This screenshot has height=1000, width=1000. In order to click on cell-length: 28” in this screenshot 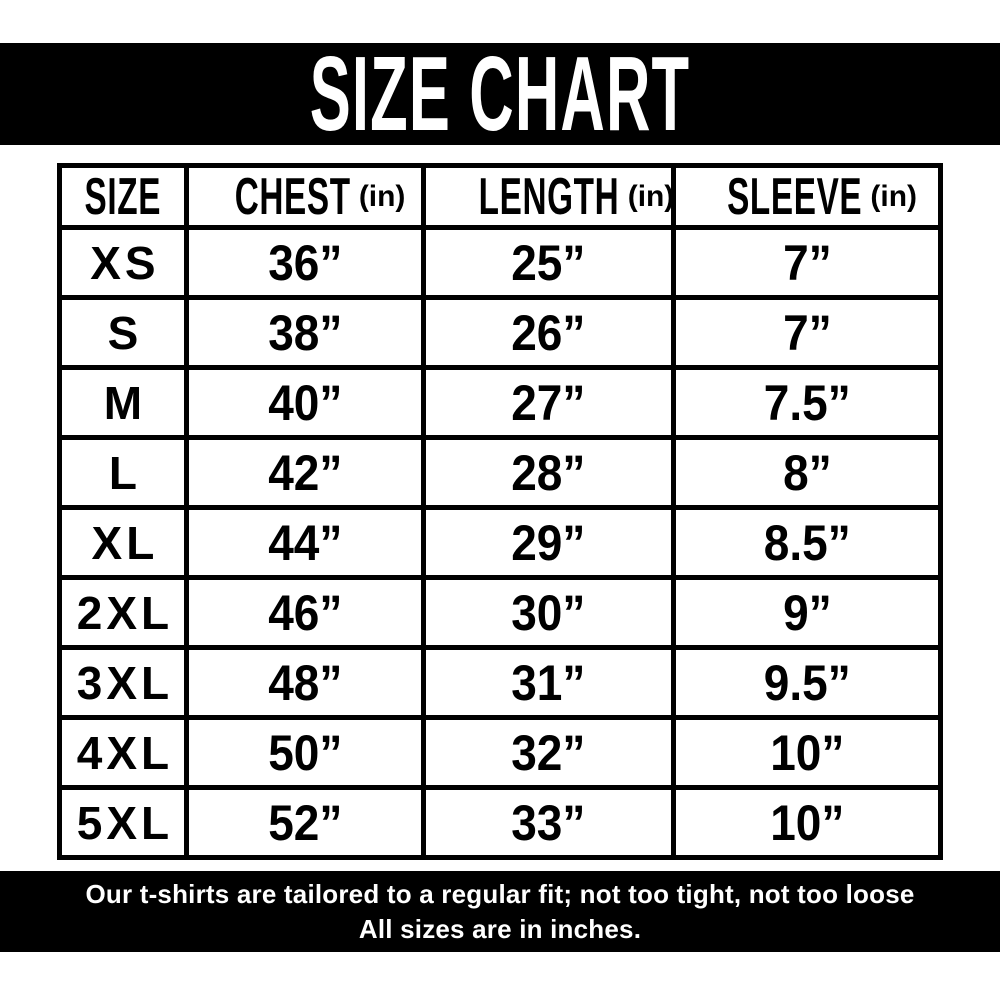, I will do `click(548, 472)`.